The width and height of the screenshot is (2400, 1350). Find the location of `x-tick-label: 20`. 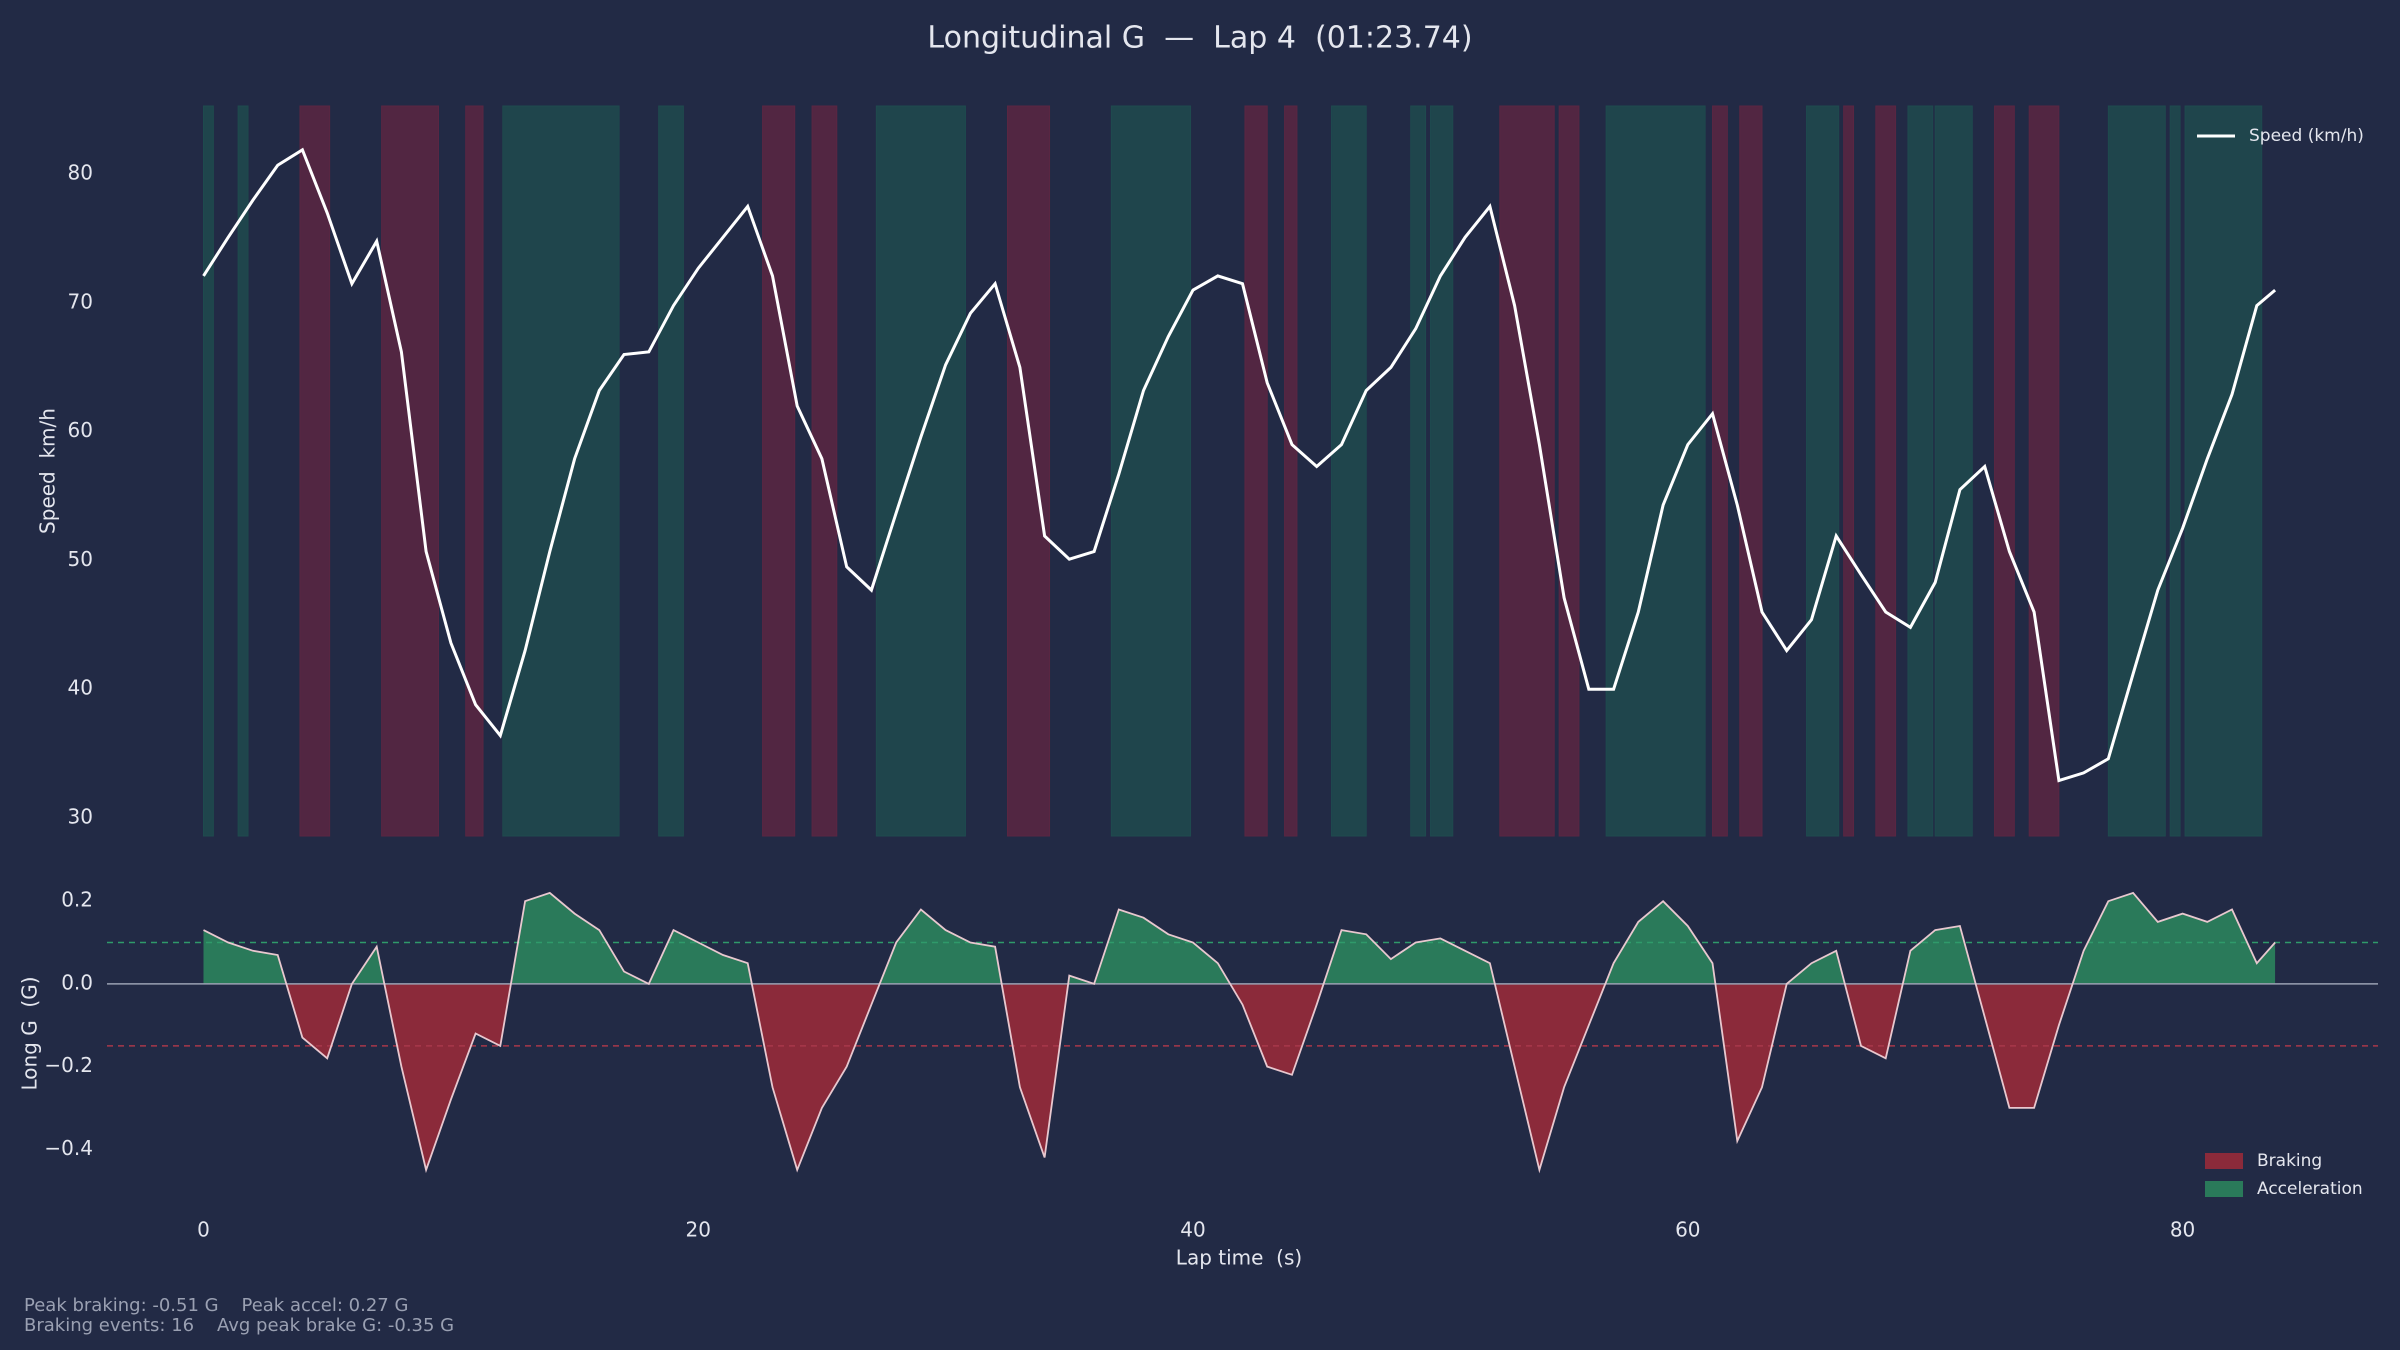

x-tick-label: 20 is located at coordinates (698, 1230).